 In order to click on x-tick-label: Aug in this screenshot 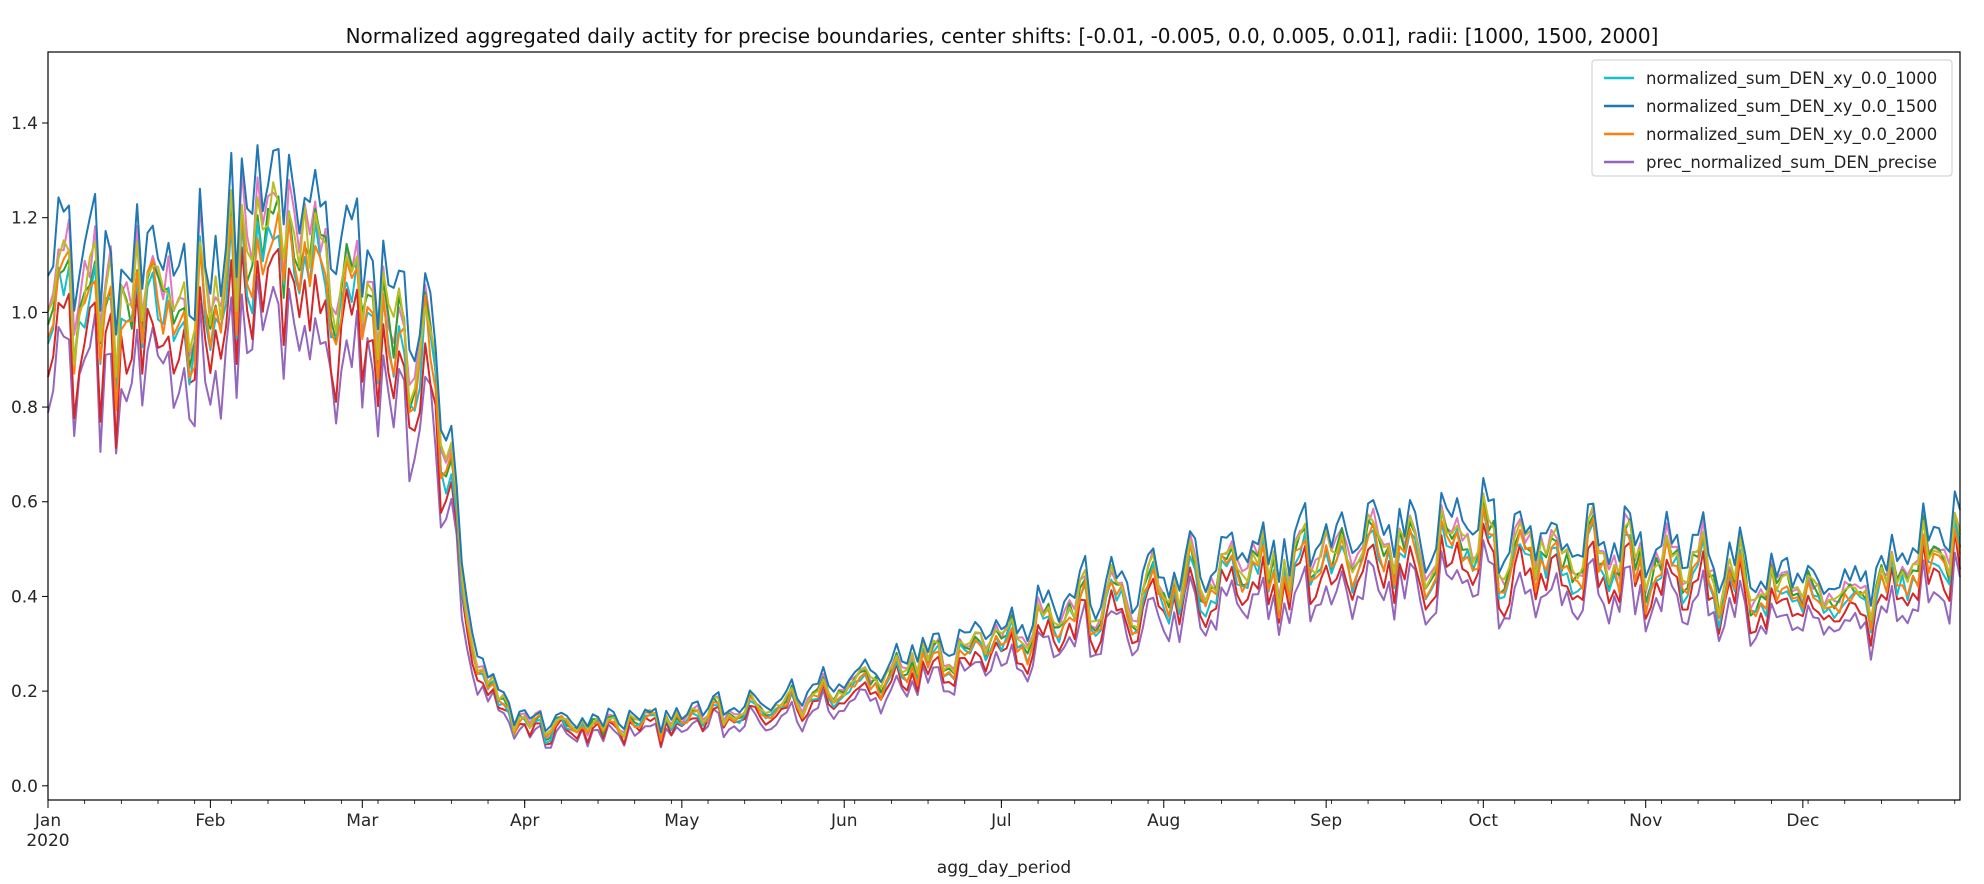, I will do `click(1163, 821)`.